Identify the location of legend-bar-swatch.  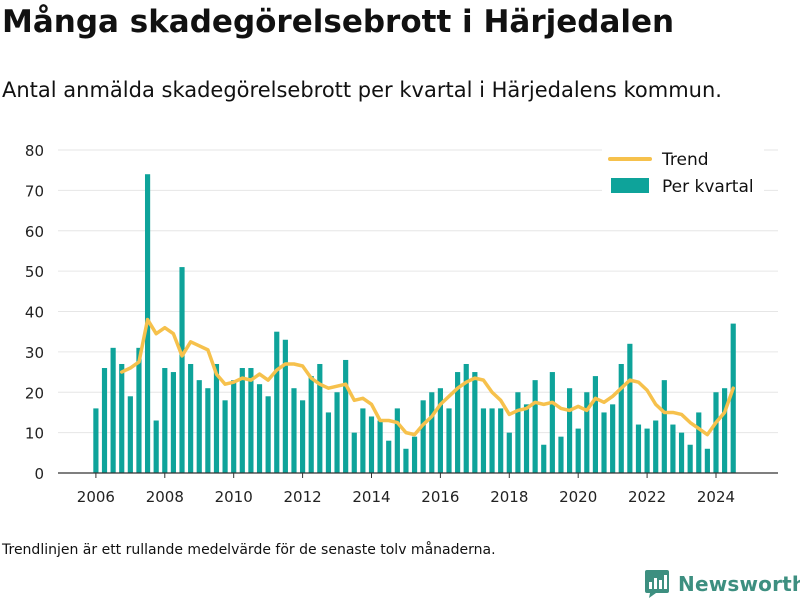
(630, 185).